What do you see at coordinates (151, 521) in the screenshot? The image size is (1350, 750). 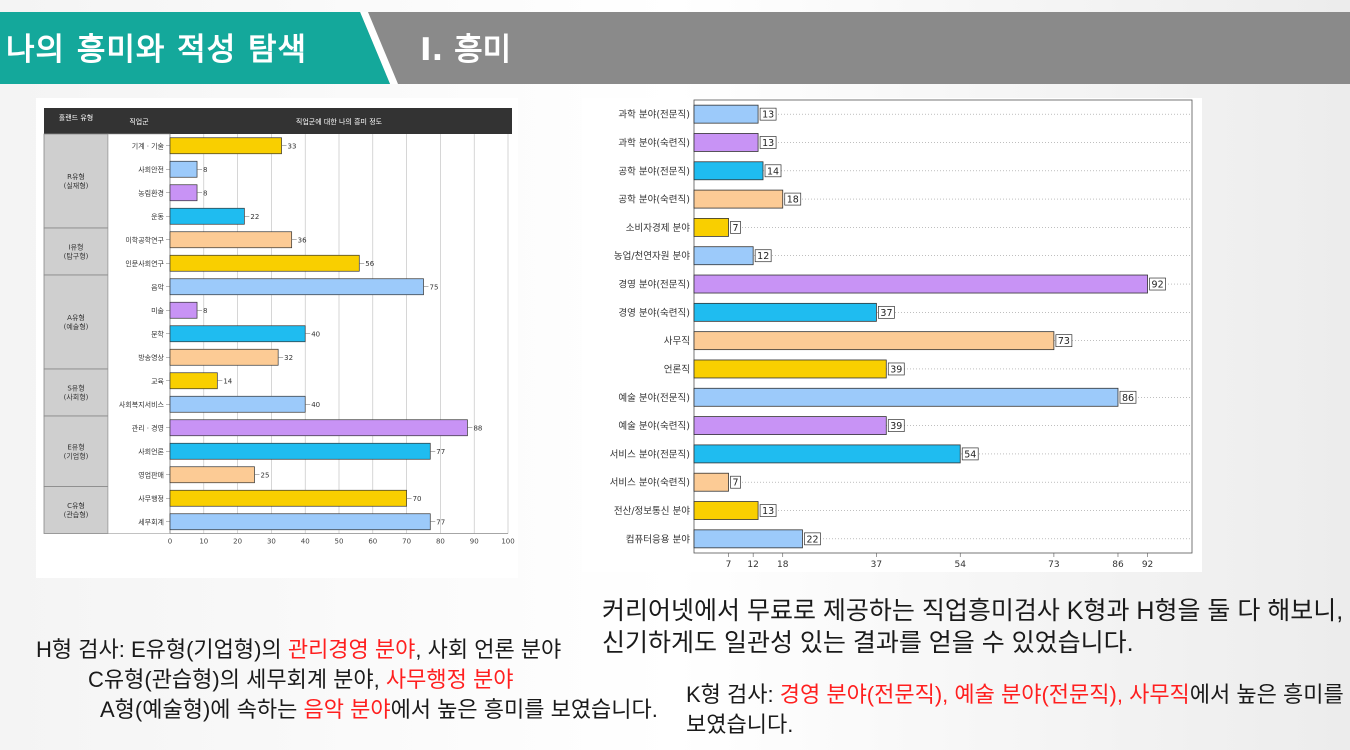 I see `chart1-category-label: 세무회계` at bounding box center [151, 521].